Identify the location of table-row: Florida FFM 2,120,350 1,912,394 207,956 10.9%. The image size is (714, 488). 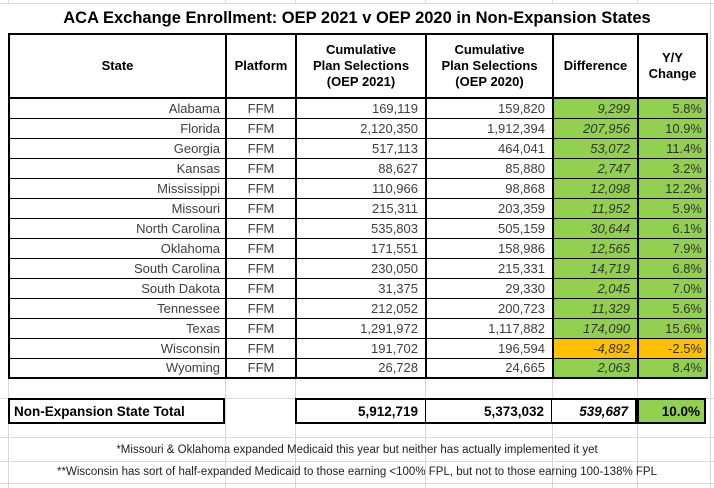
(358, 128).